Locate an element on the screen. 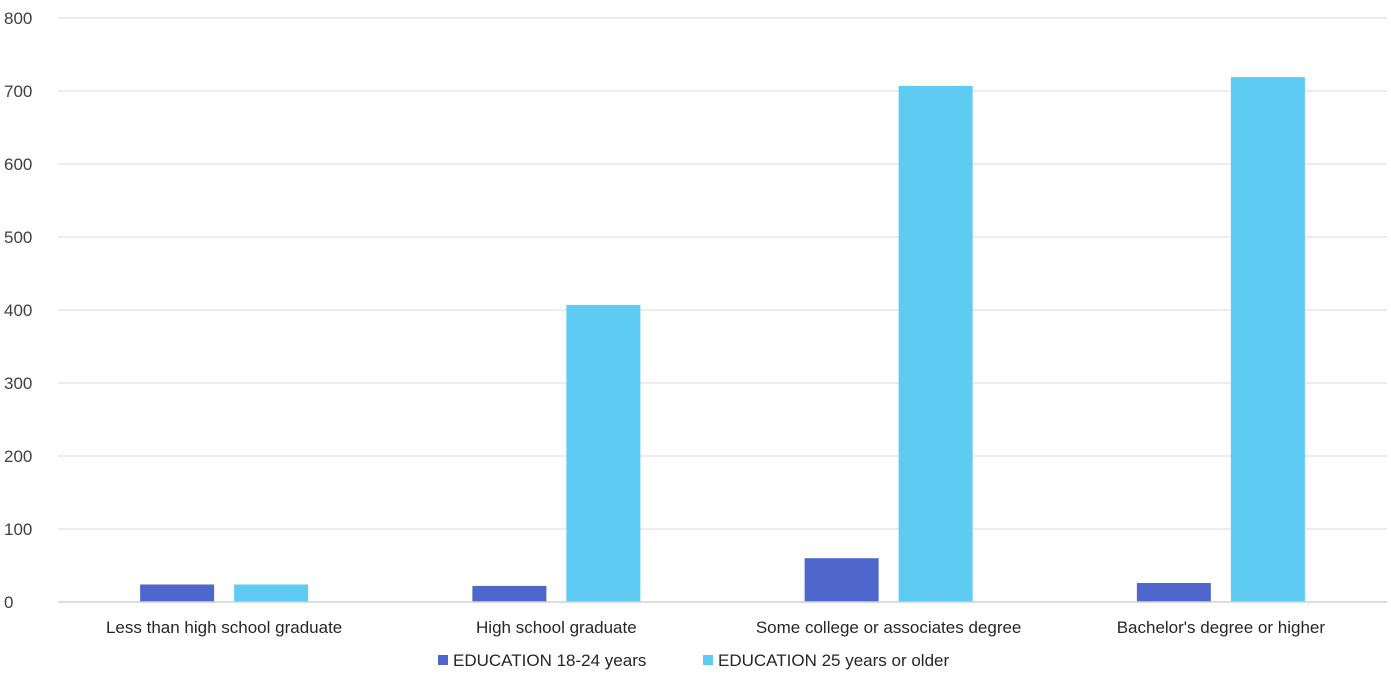  y-tick-label: 0 is located at coordinates (8, 602).